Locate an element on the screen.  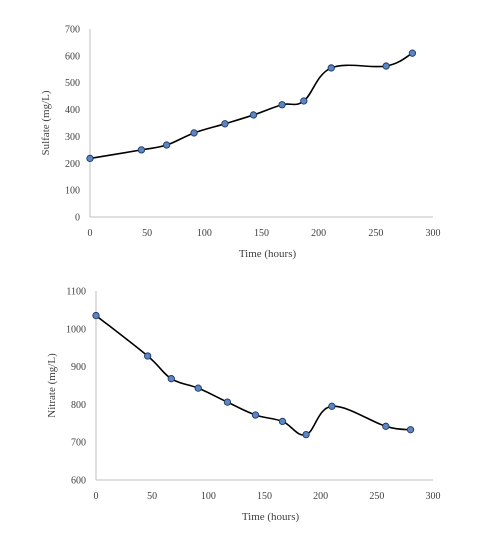
sulfate-series-line is located at coordinates (251, 106).